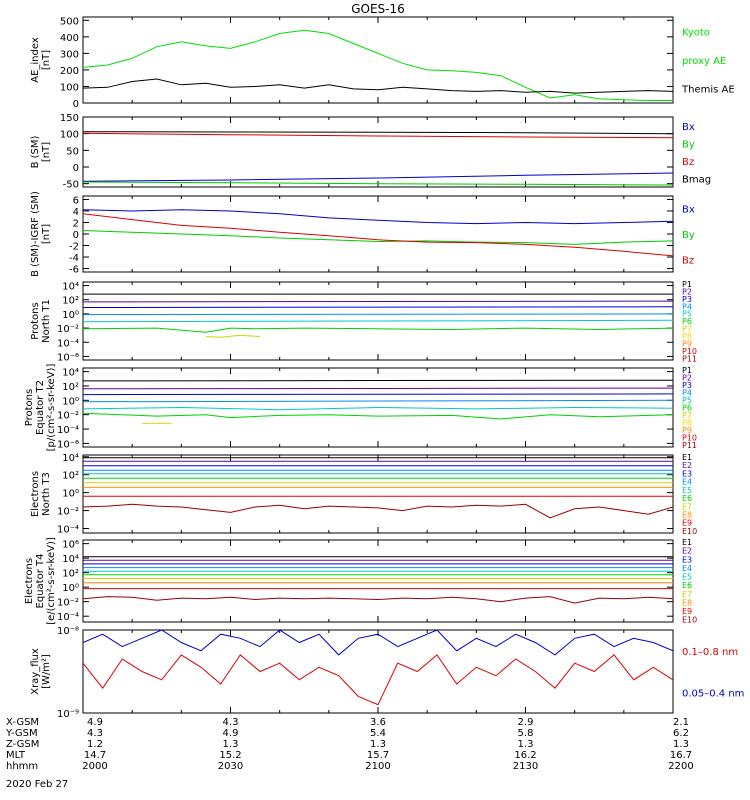 The width and height of the screenshot is (750, 800). Describe the element at coordinates (688, 144) in the screenshot. I see `legend-entry: By` at that location.